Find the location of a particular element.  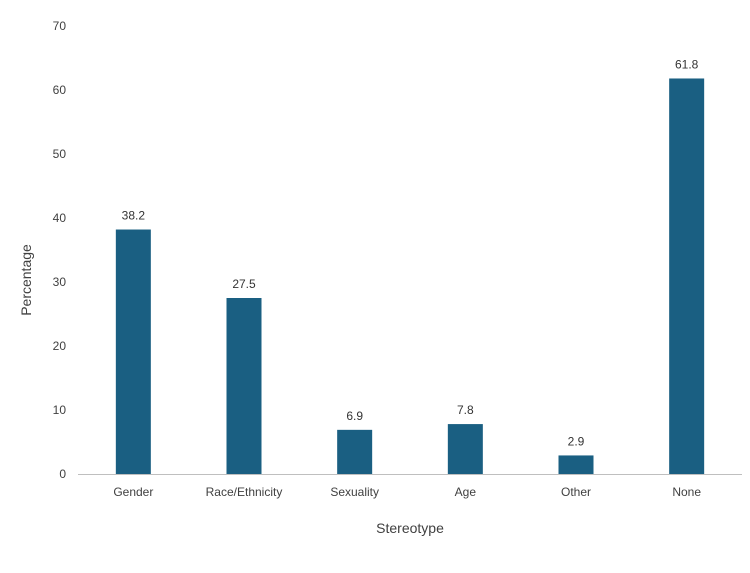

x-tick-label: Sexuality is located at coordinates (354, 492).